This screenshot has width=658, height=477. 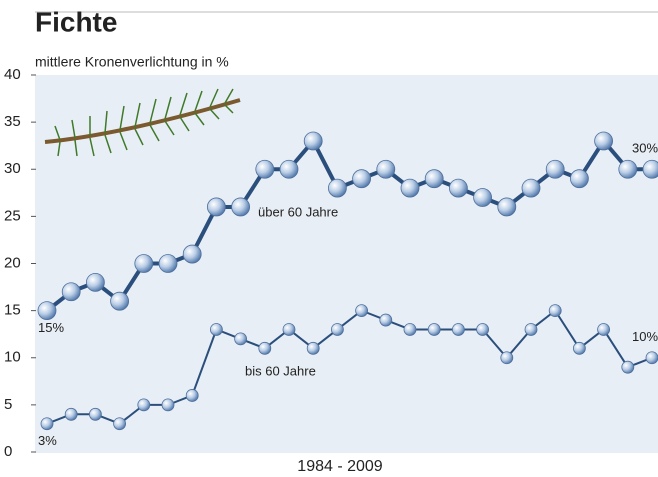 I want to click on y-tick-label: 25, so click(x=12, y=215).